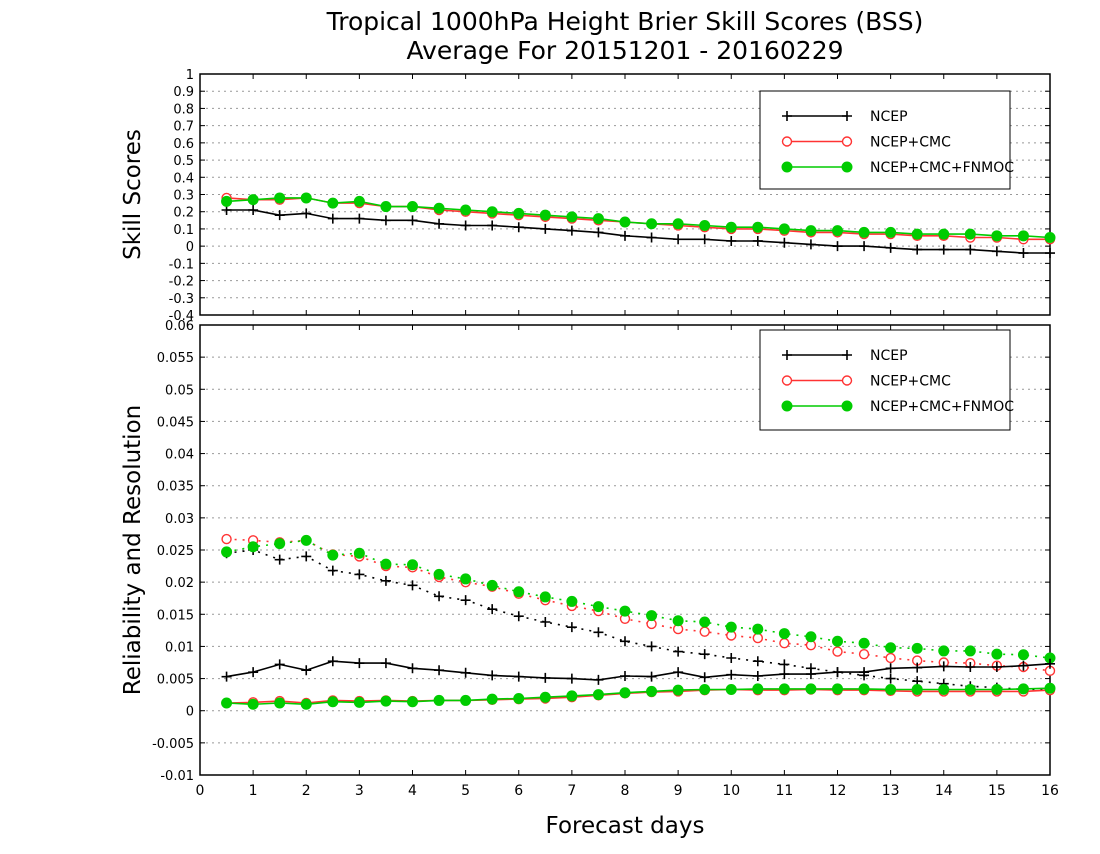 The width and height of the screenshot is (1100, 854). Describe the element at coordinates (997, 791) in the screenshot. I see `x-tick-label: 15` at that location.